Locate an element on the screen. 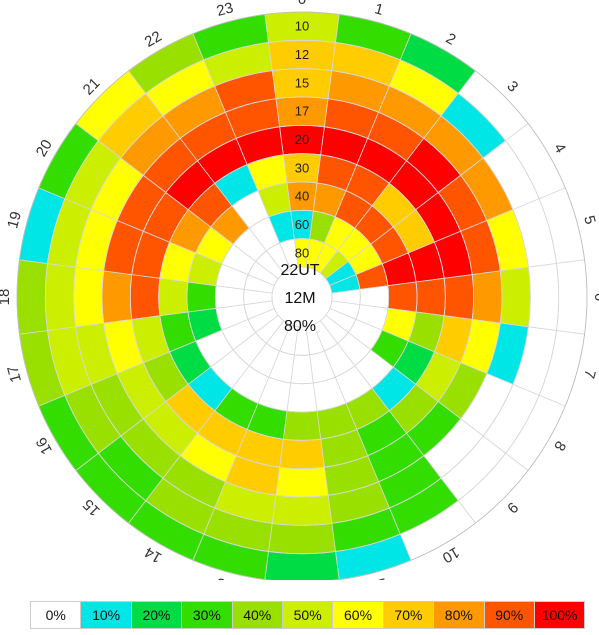 This screenshot has width=599, height=635. legend-swatch: 80% is located at coordinates (459, 615).